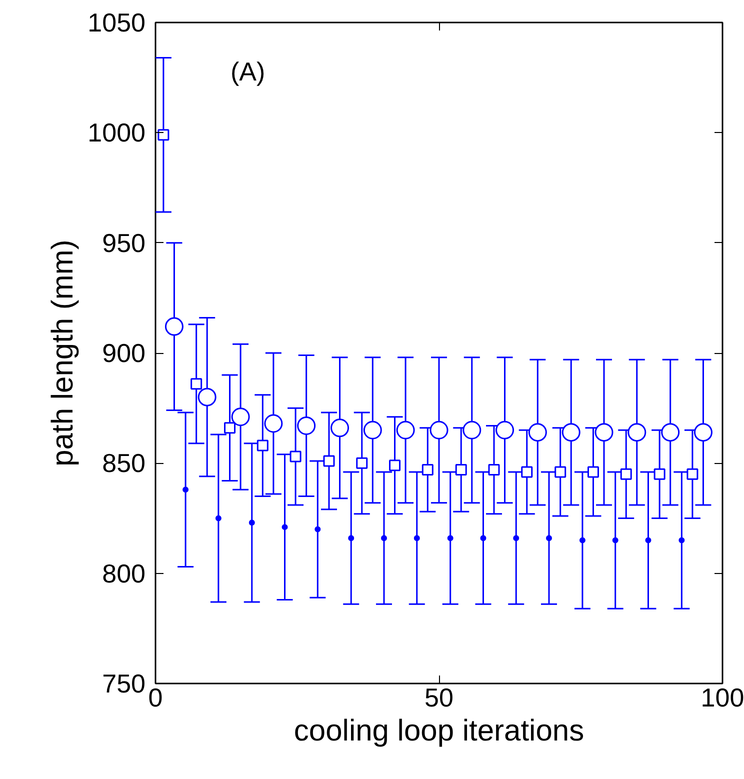 The height and width of the screenshot is (779, 744). Describe the element at coordinates (117, 133) in the screenshot. I see `y-tick-label: 1000` at that location.